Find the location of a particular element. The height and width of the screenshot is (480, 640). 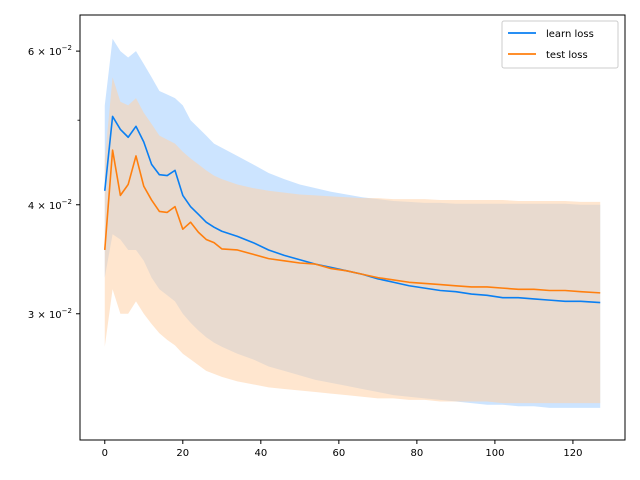

y-tick-label: 3 × 10⁻² is located at coordinates (50, 314).